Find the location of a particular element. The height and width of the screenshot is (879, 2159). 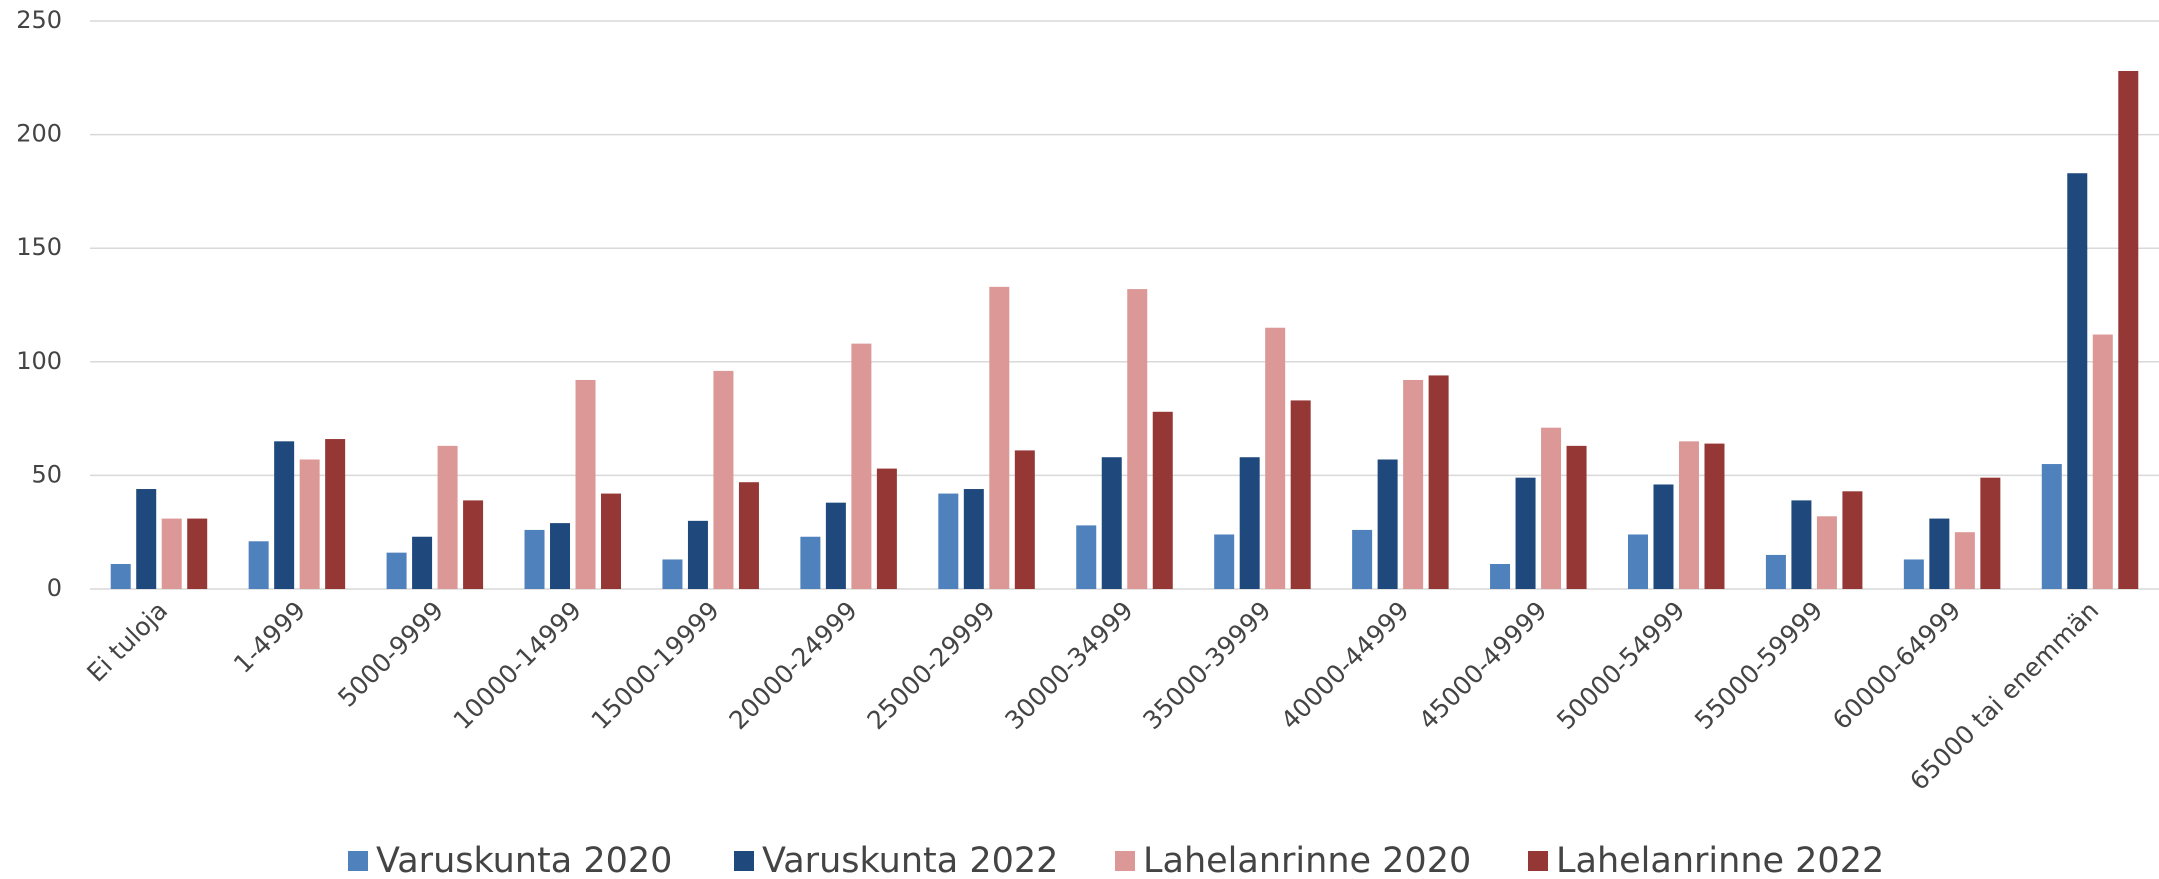

y-tick-label: 0 is located at coordinates (54, 588).